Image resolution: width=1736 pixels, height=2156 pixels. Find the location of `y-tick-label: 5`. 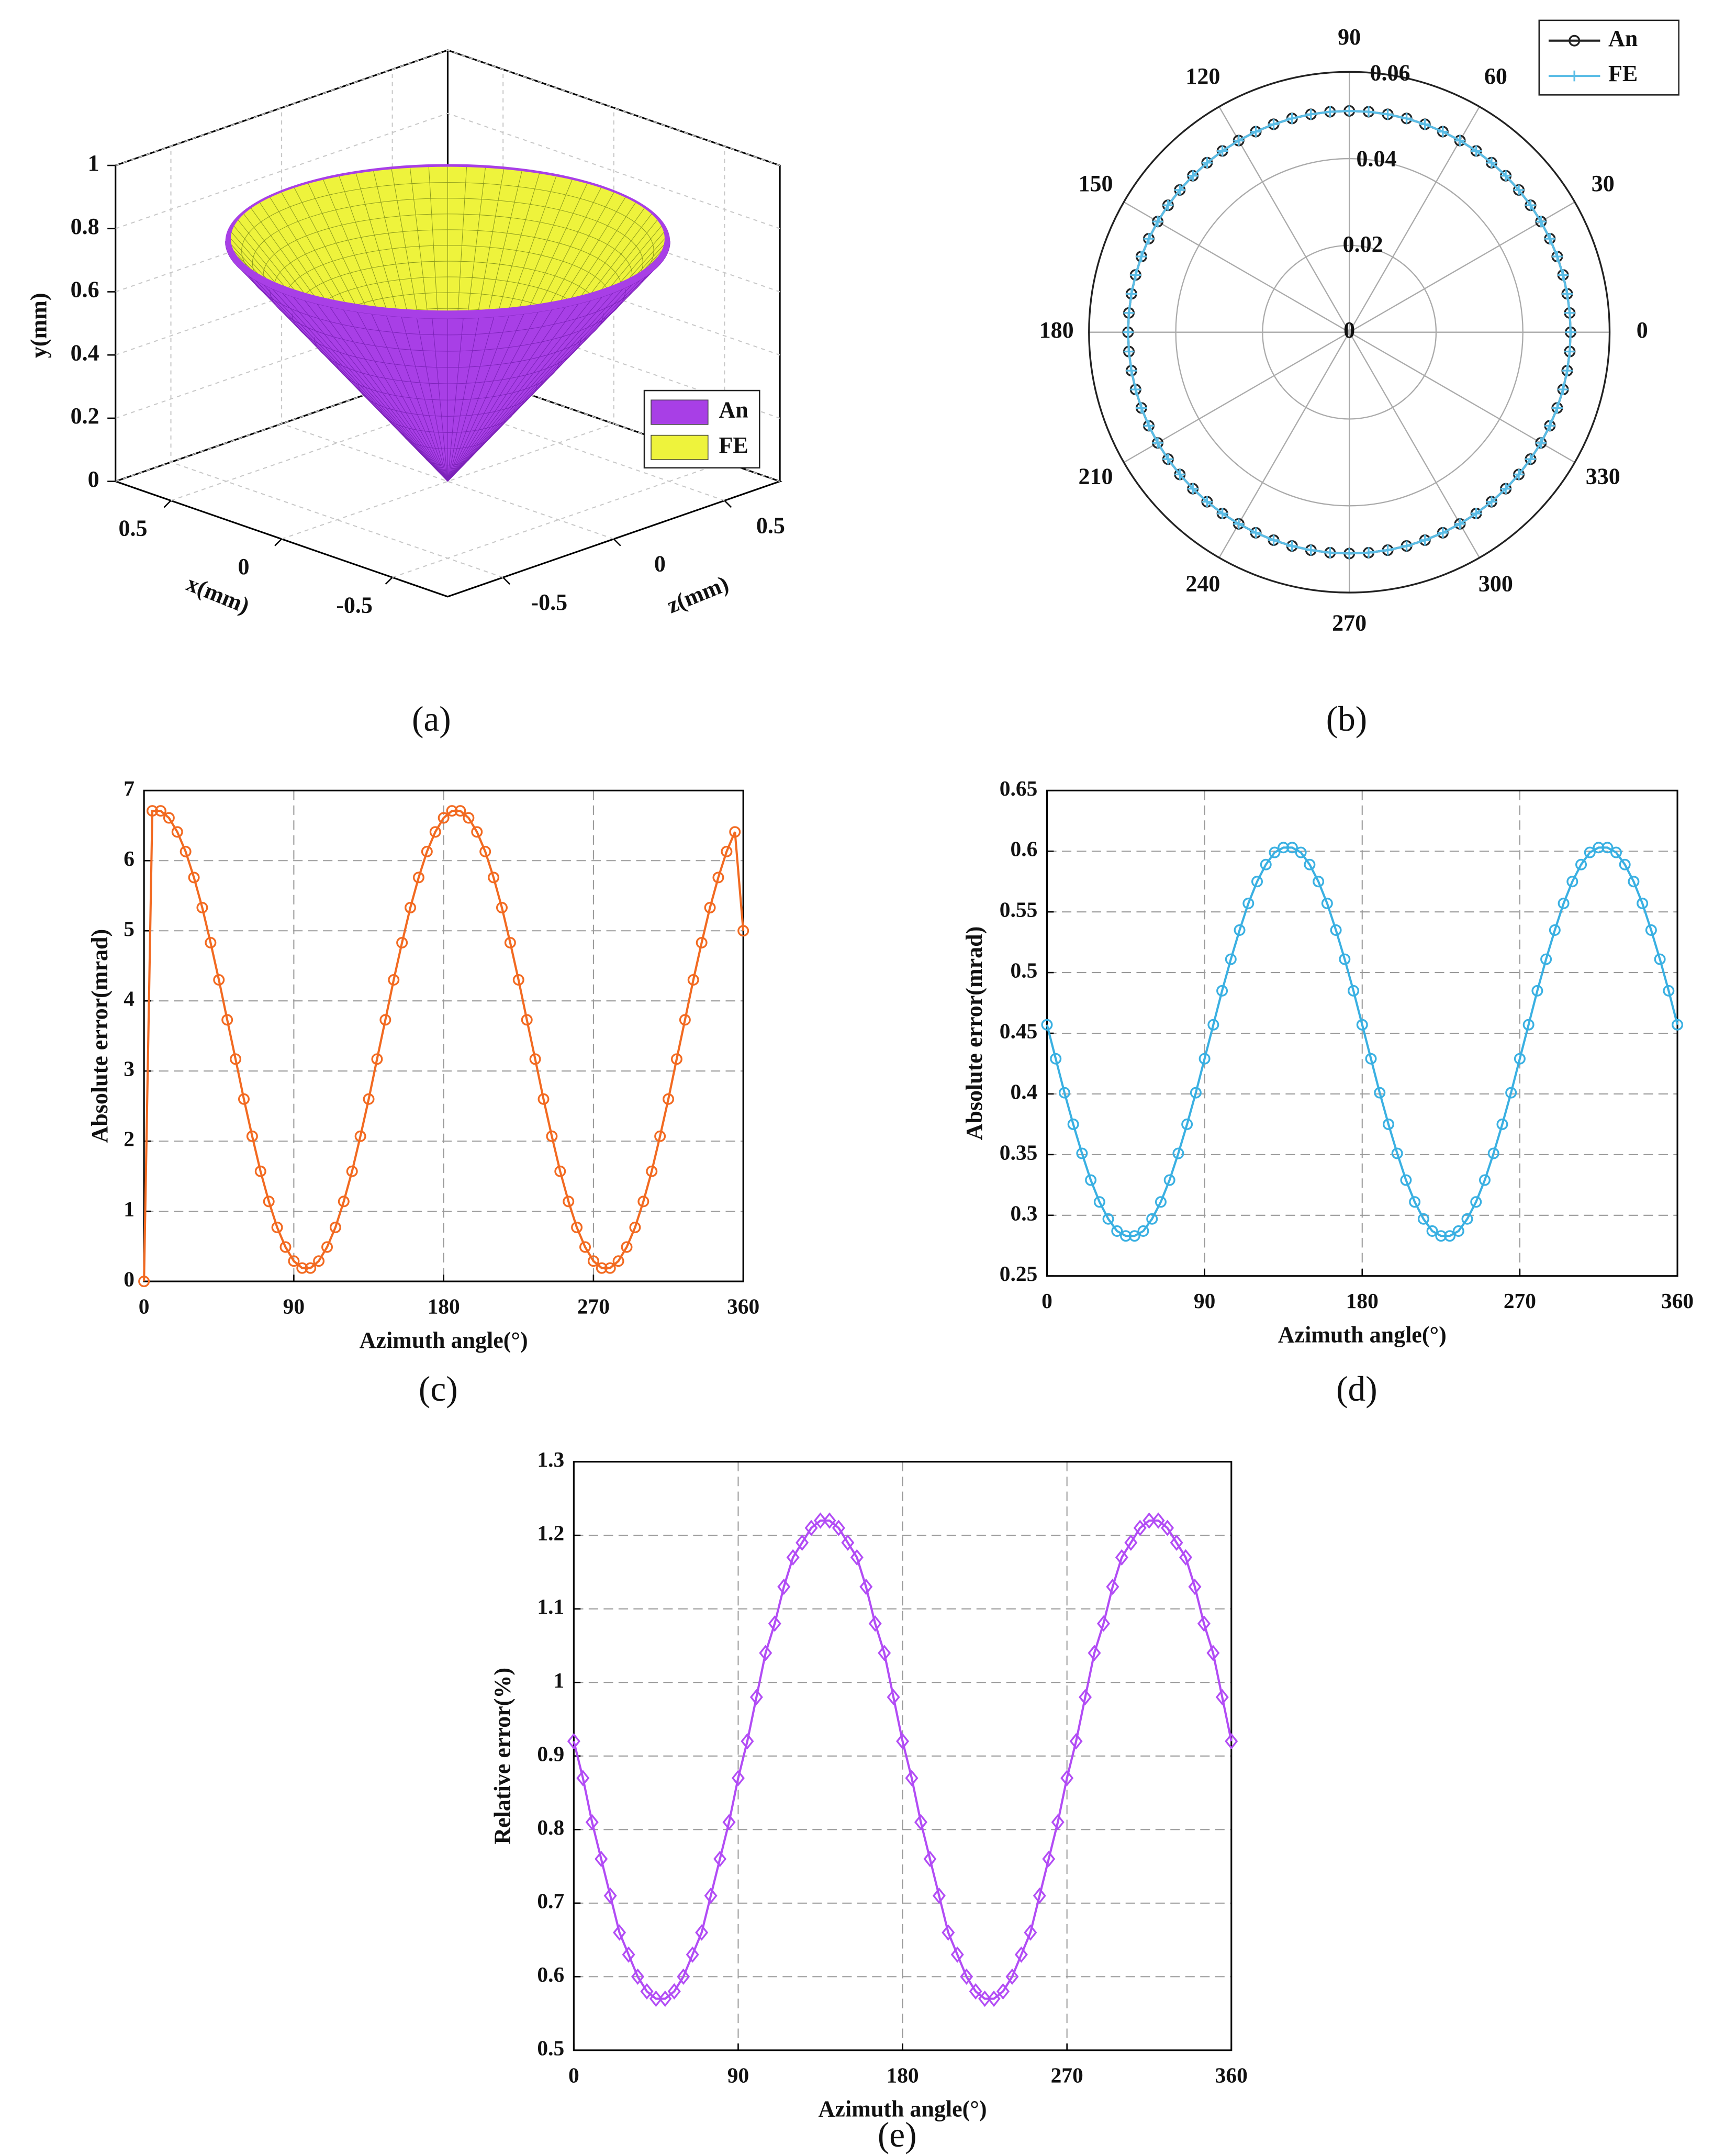

y-tick-label: 5 is located at coordinates (129, 929).